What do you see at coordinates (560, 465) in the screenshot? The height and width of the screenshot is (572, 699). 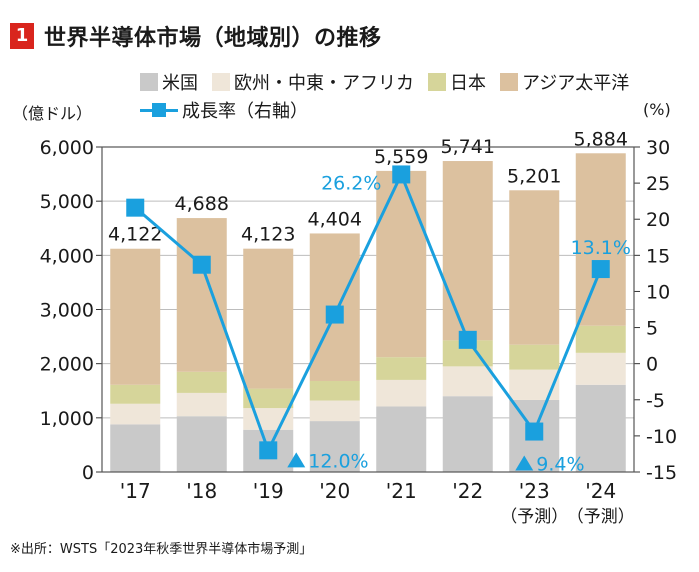 I see `growth-annotation: 9.4%` at bounding box center [560, 465].